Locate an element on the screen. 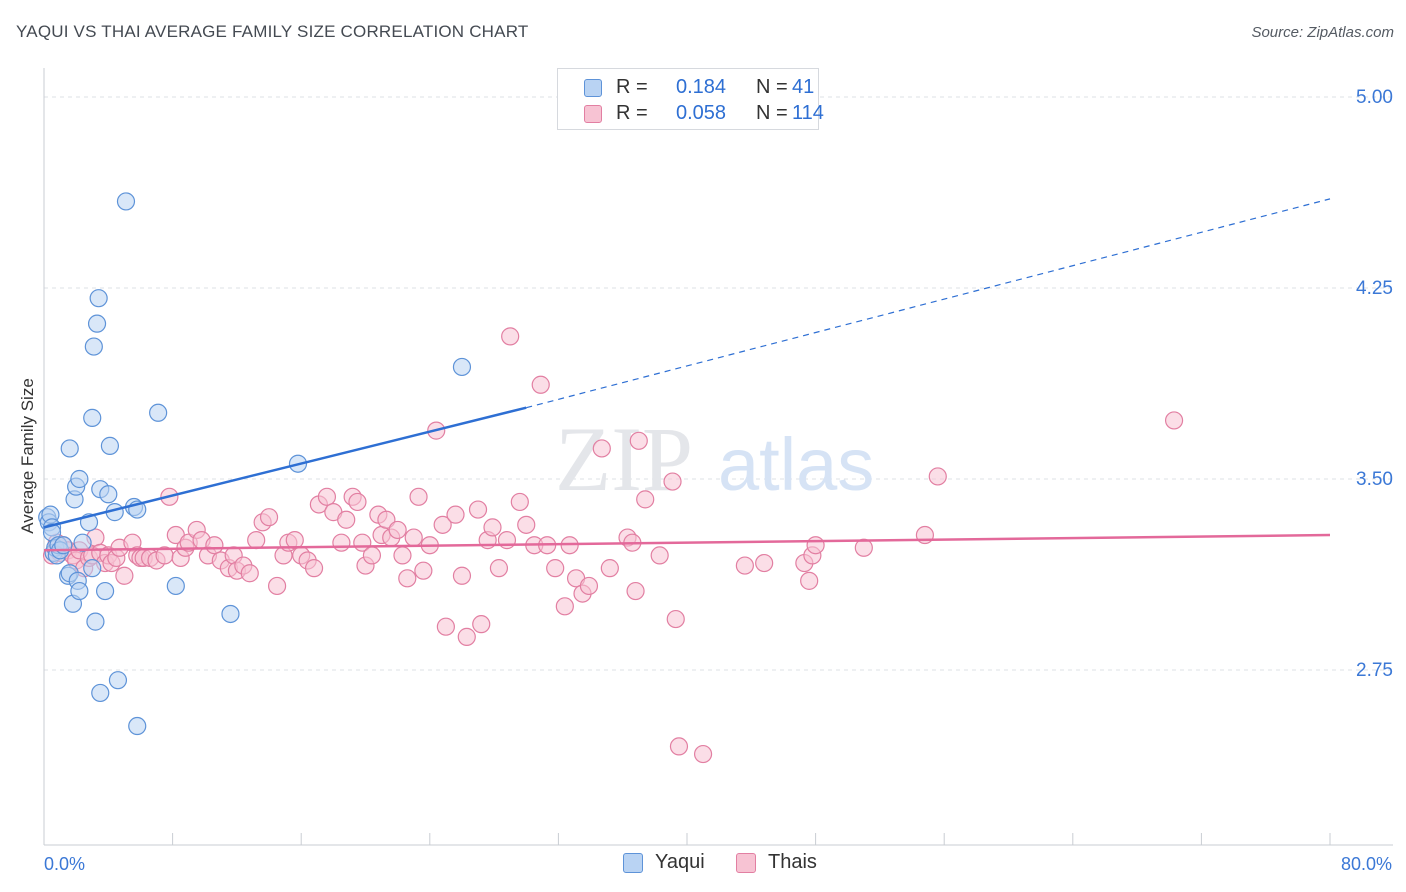  y-tick-label: 2.75 is located at coordinates (1374, 670).